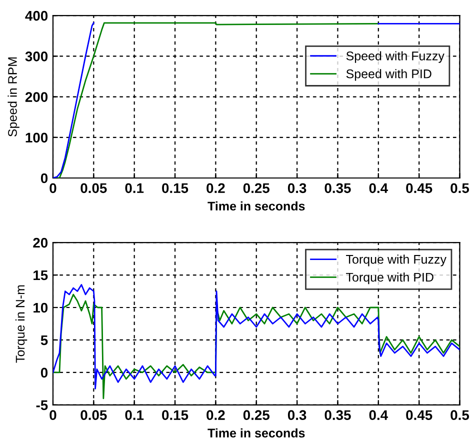  I want to click on y-tick-label: 100, so click(37, 137).